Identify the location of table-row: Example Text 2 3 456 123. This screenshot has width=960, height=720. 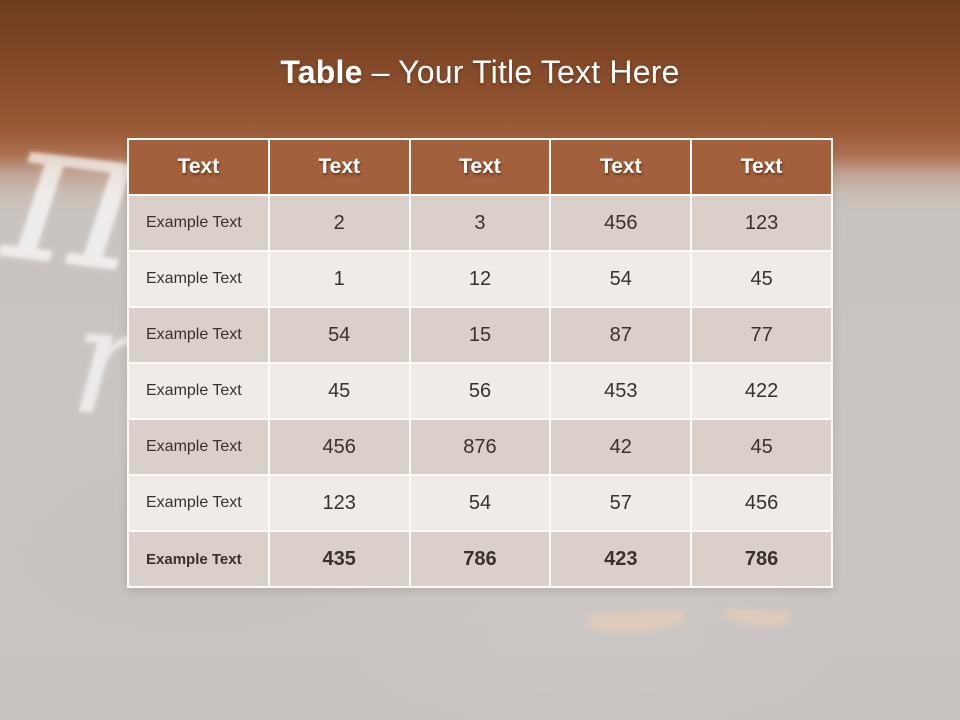
(480, 223).